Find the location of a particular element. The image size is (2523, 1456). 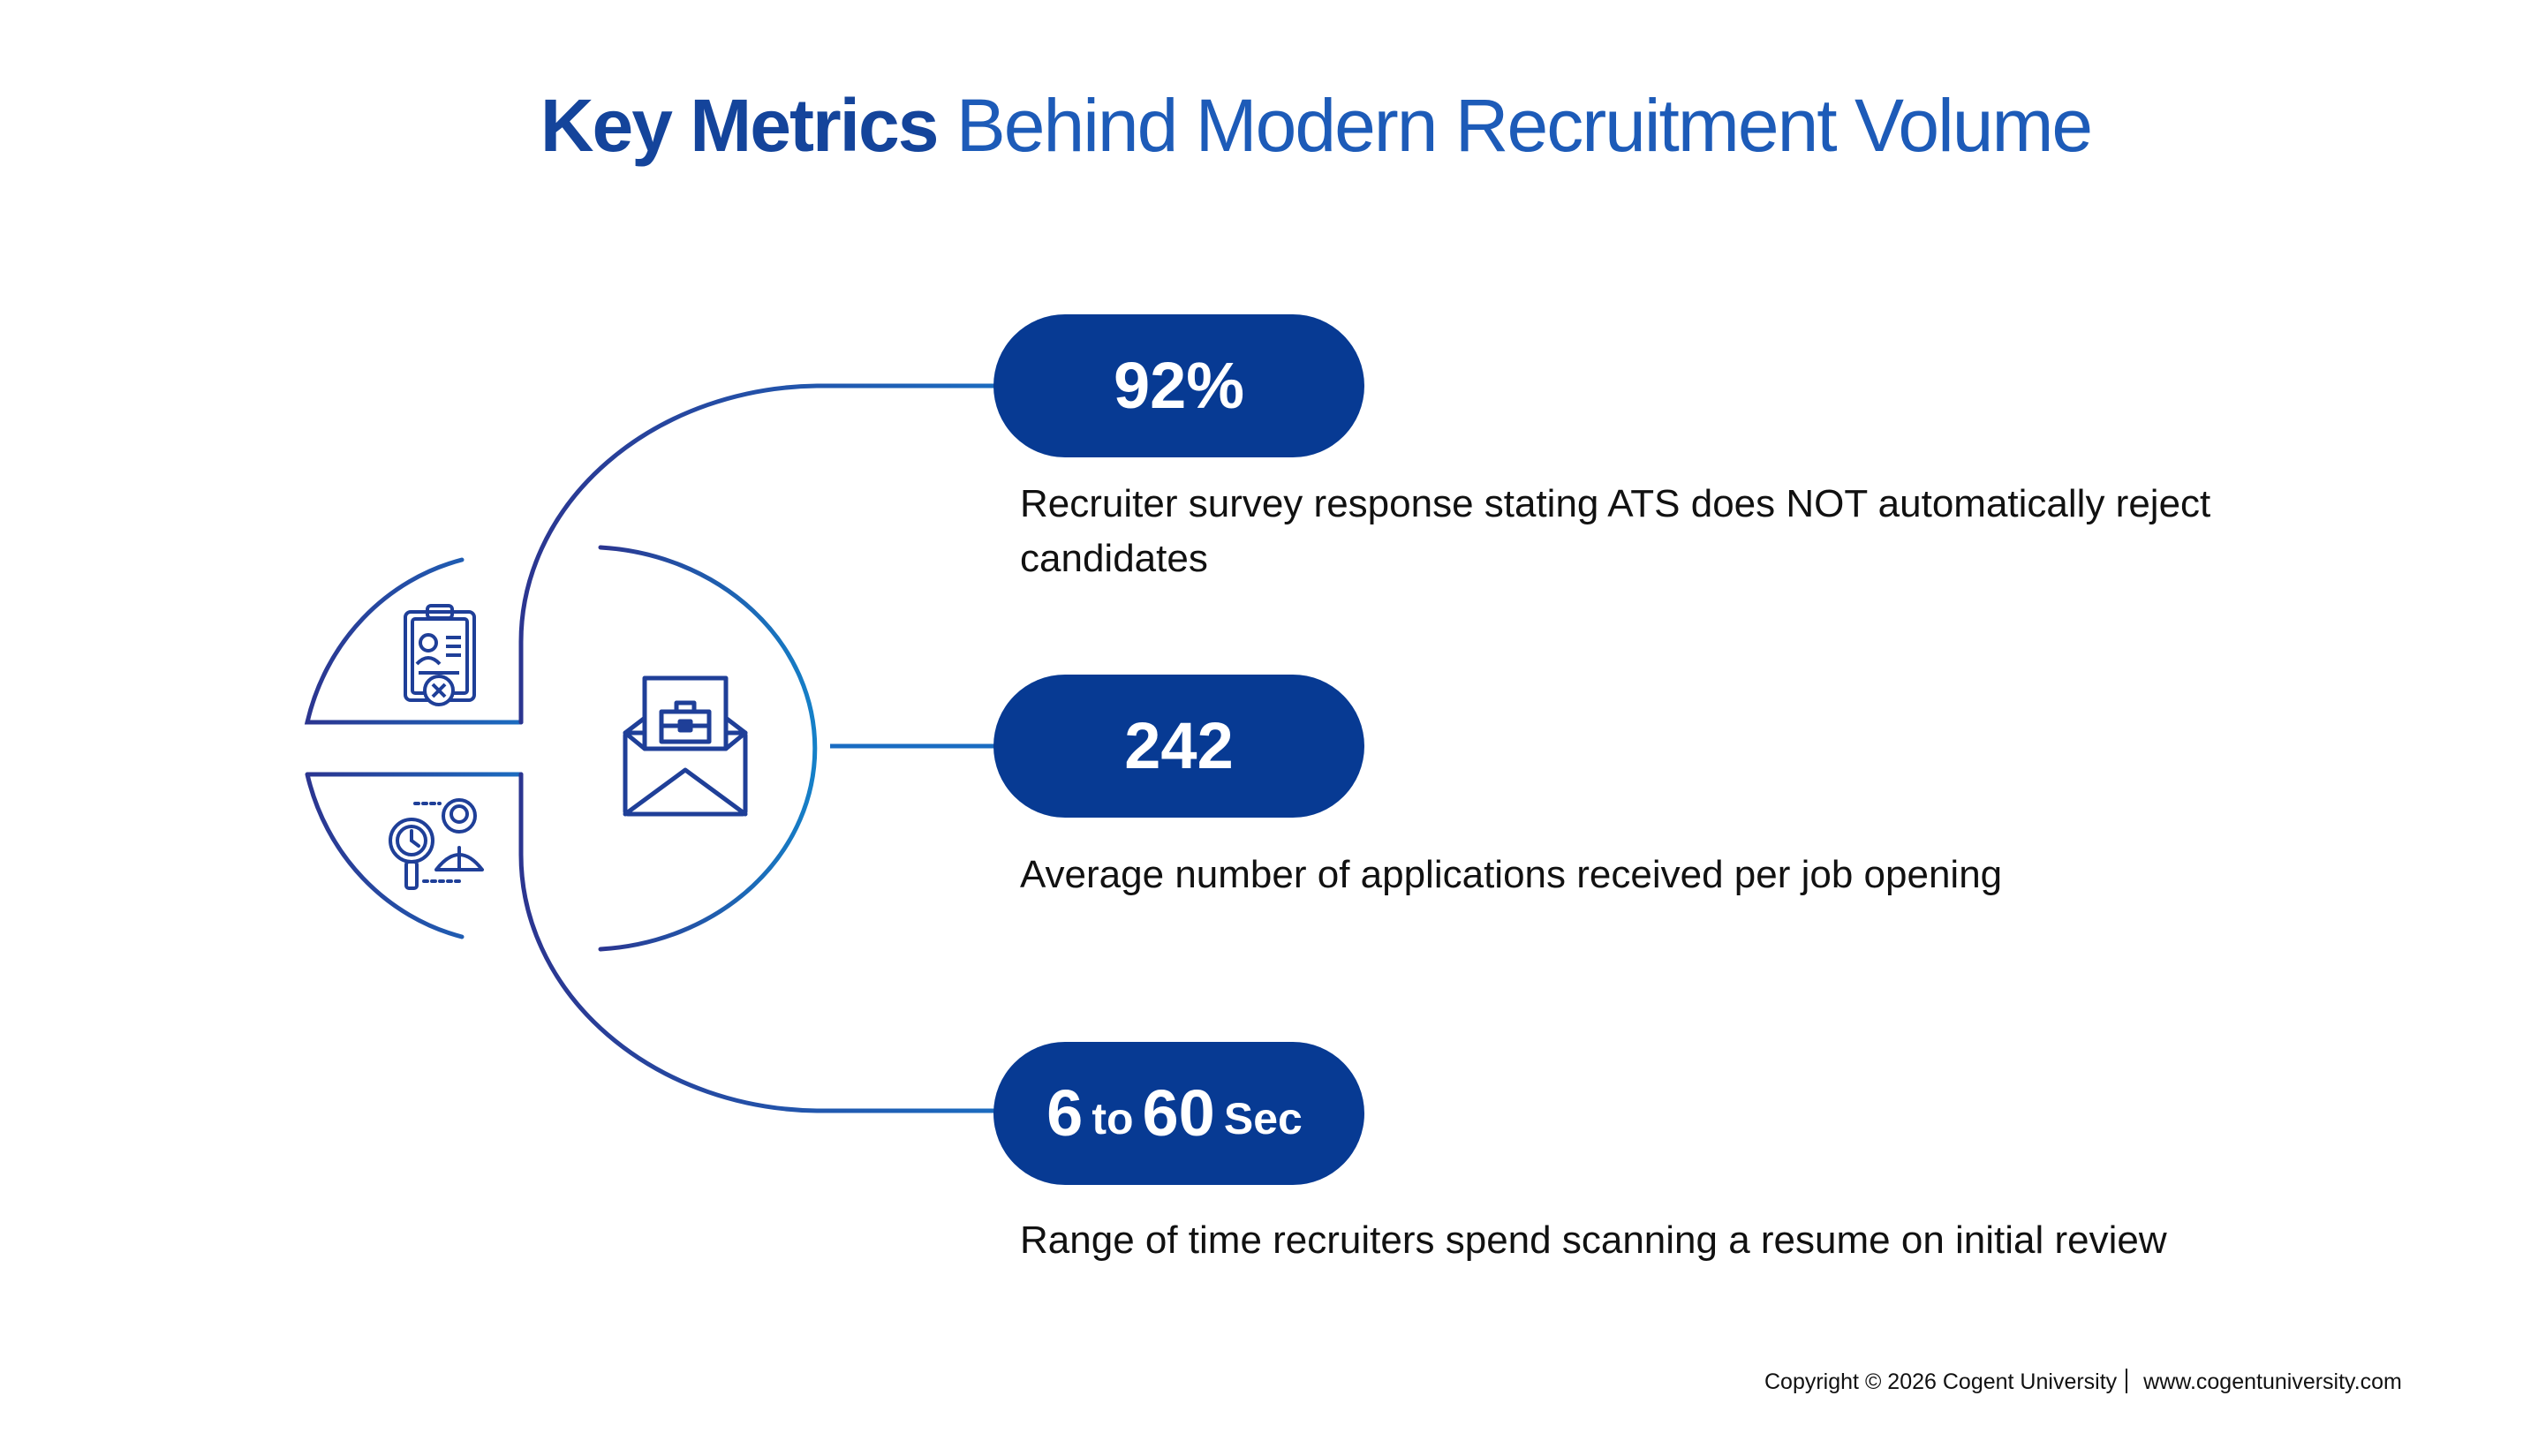

top-connector is located at coordinates (759, 554).